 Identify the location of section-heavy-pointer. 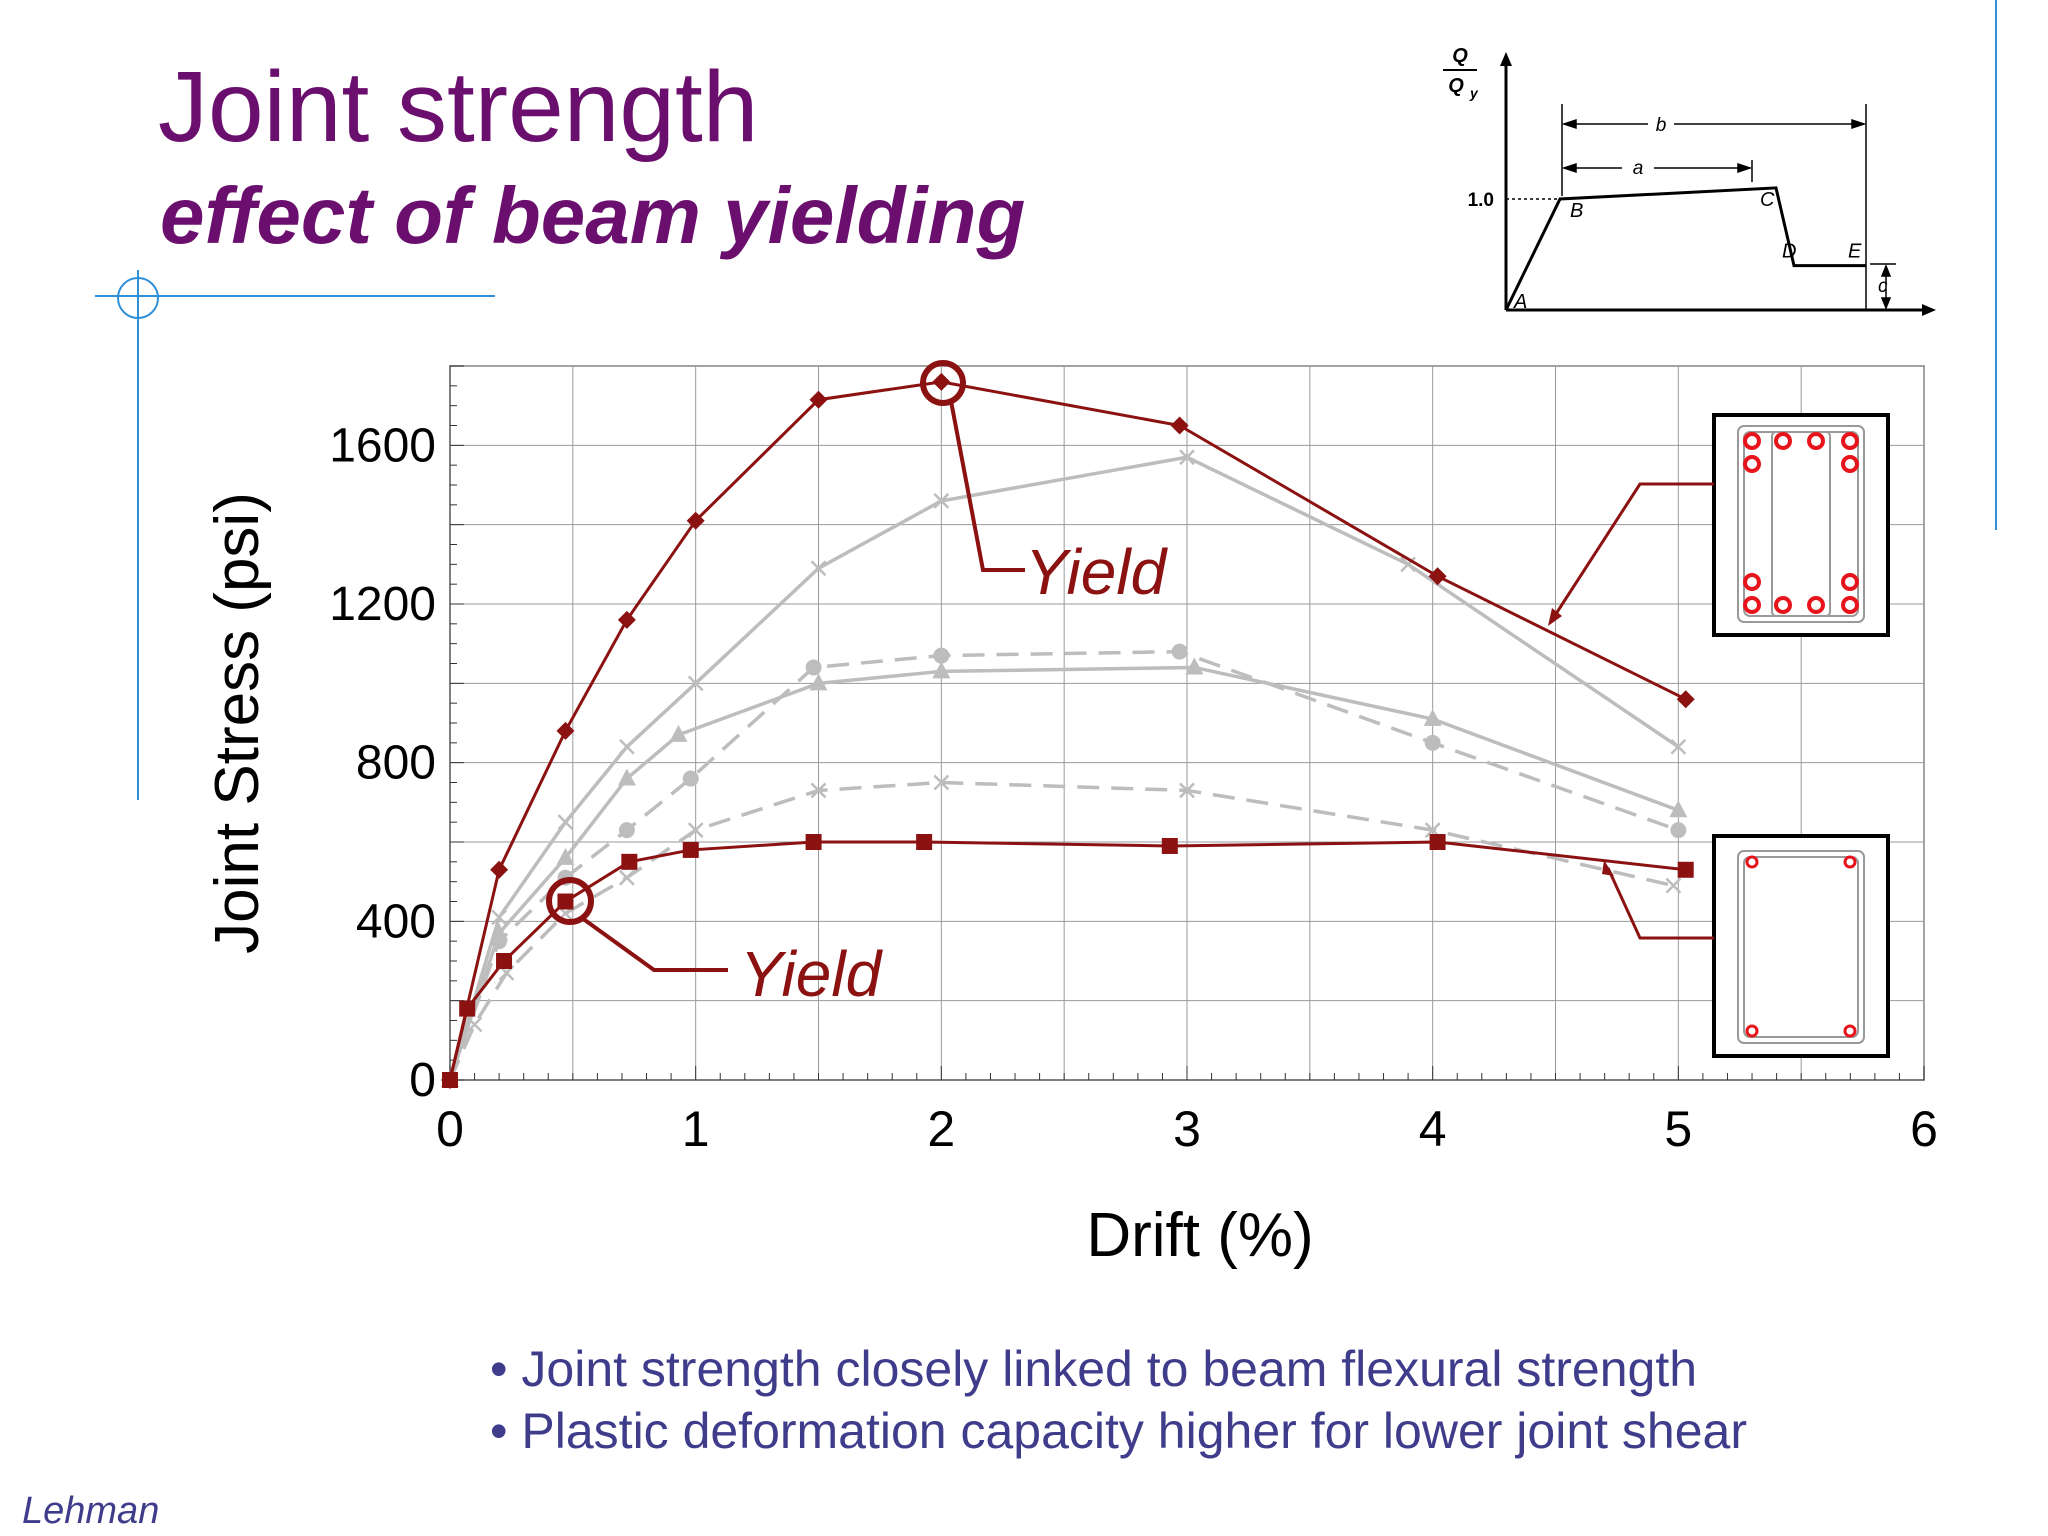
(1632, 551).